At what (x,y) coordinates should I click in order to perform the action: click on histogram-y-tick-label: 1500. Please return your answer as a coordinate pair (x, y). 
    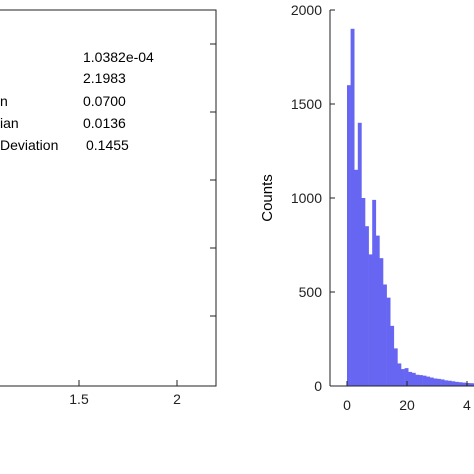
    Looking at the image, I should click on (306, 104).